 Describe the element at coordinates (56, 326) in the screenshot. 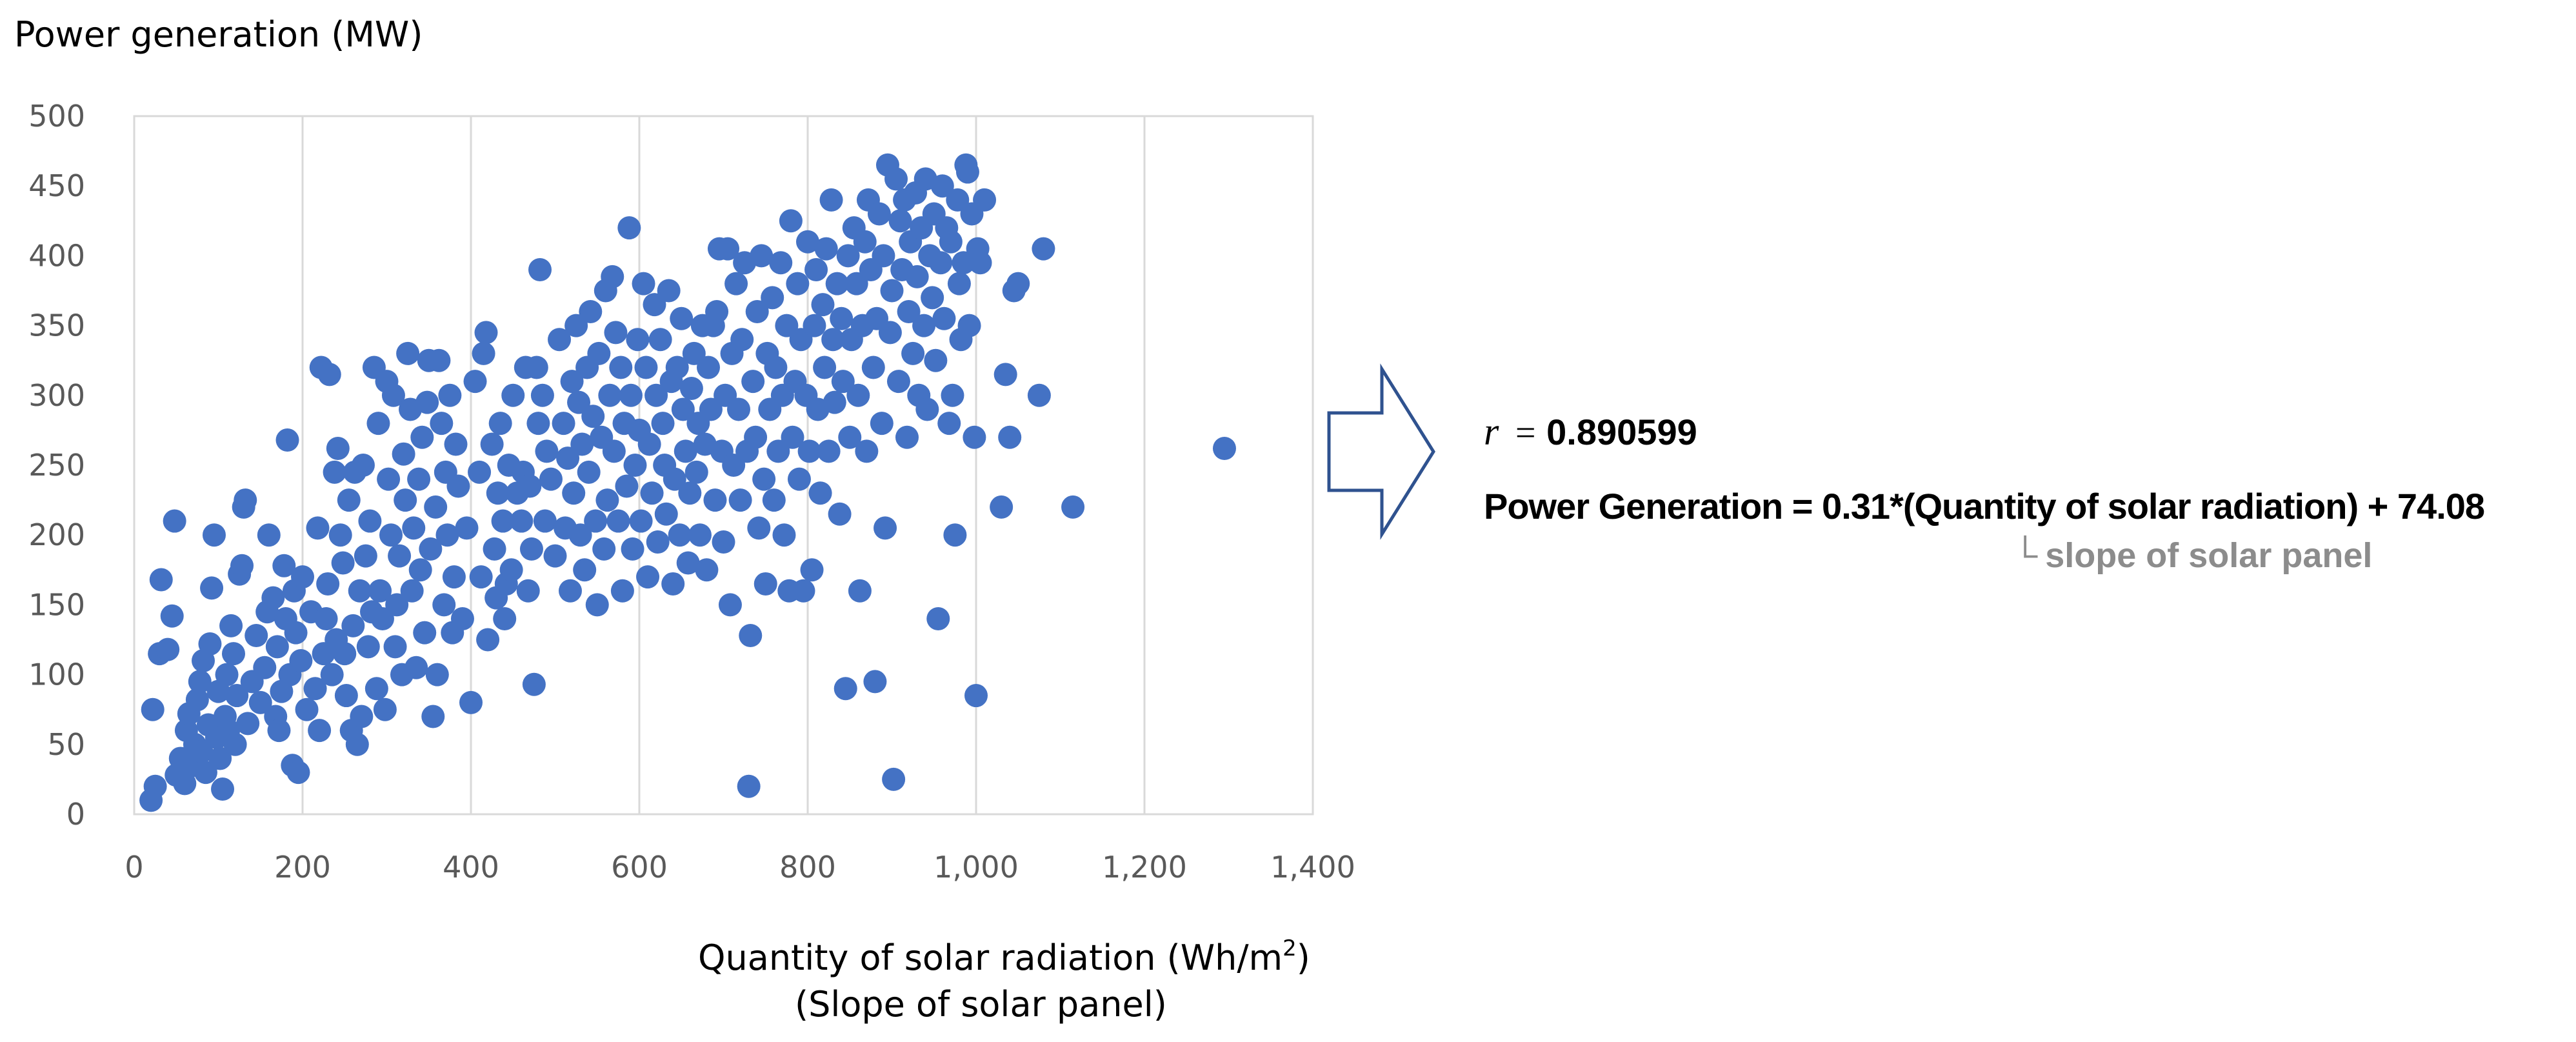

I see `y-tick-label: 350` at that location.